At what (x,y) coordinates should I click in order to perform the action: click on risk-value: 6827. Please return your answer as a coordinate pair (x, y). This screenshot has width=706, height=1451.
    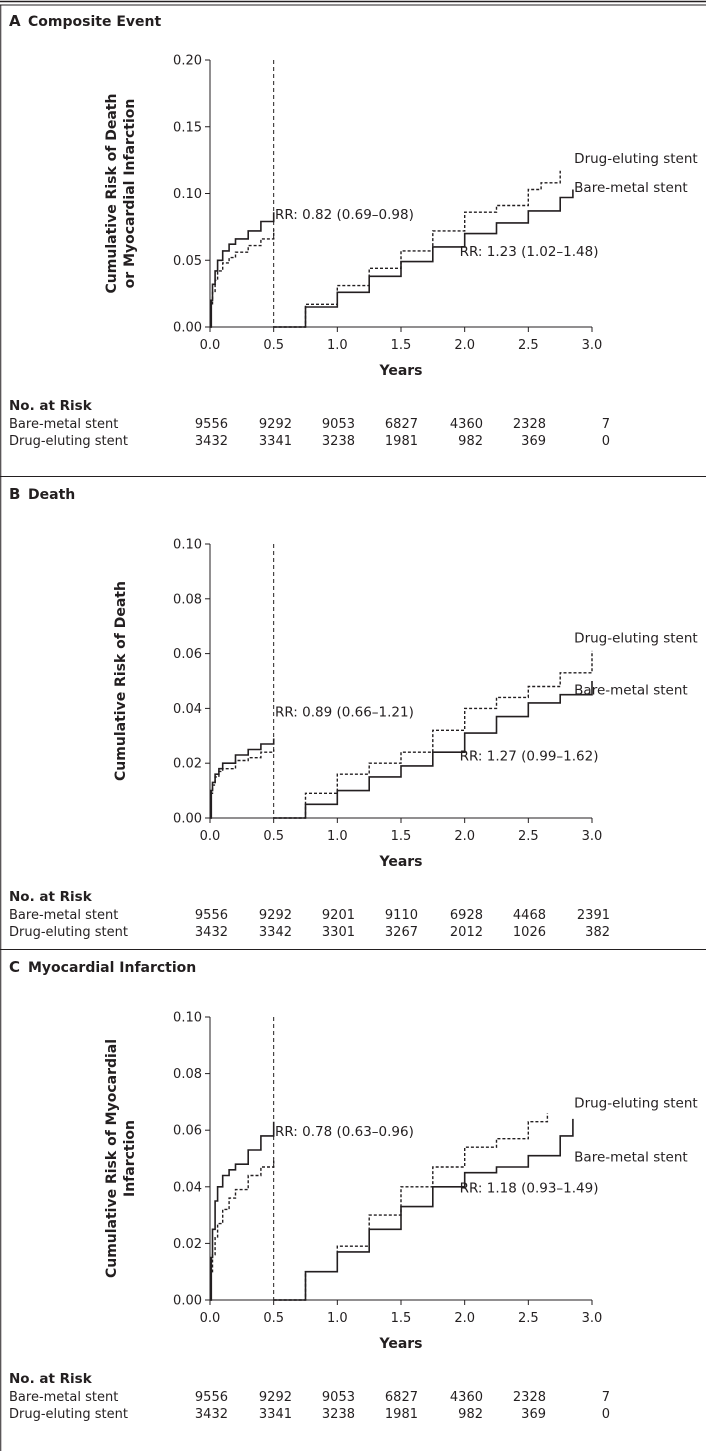
    Looking at the image, I should click on (401, 424).